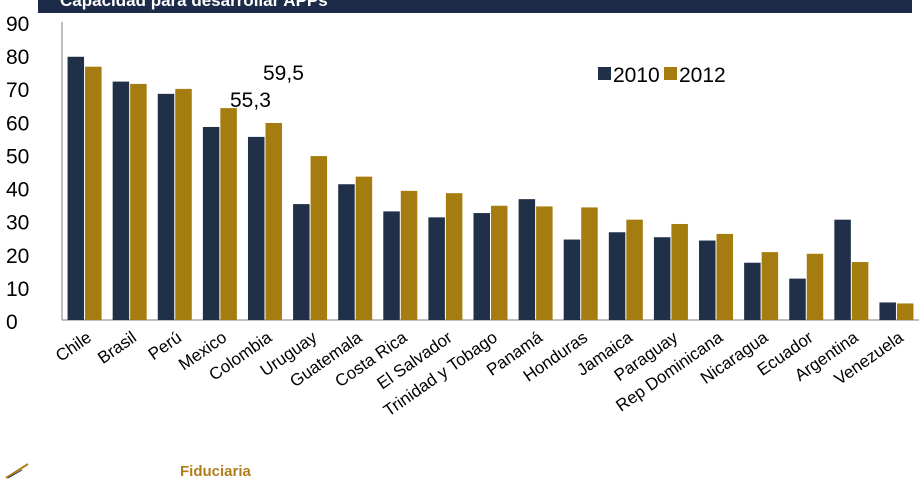 Image resolution: width=919 pixels, height=480 pixels. Describe the element at coordinates (215, 471) in the screenshot. I see `brand-logo-text: Fiduciaria` at that location.